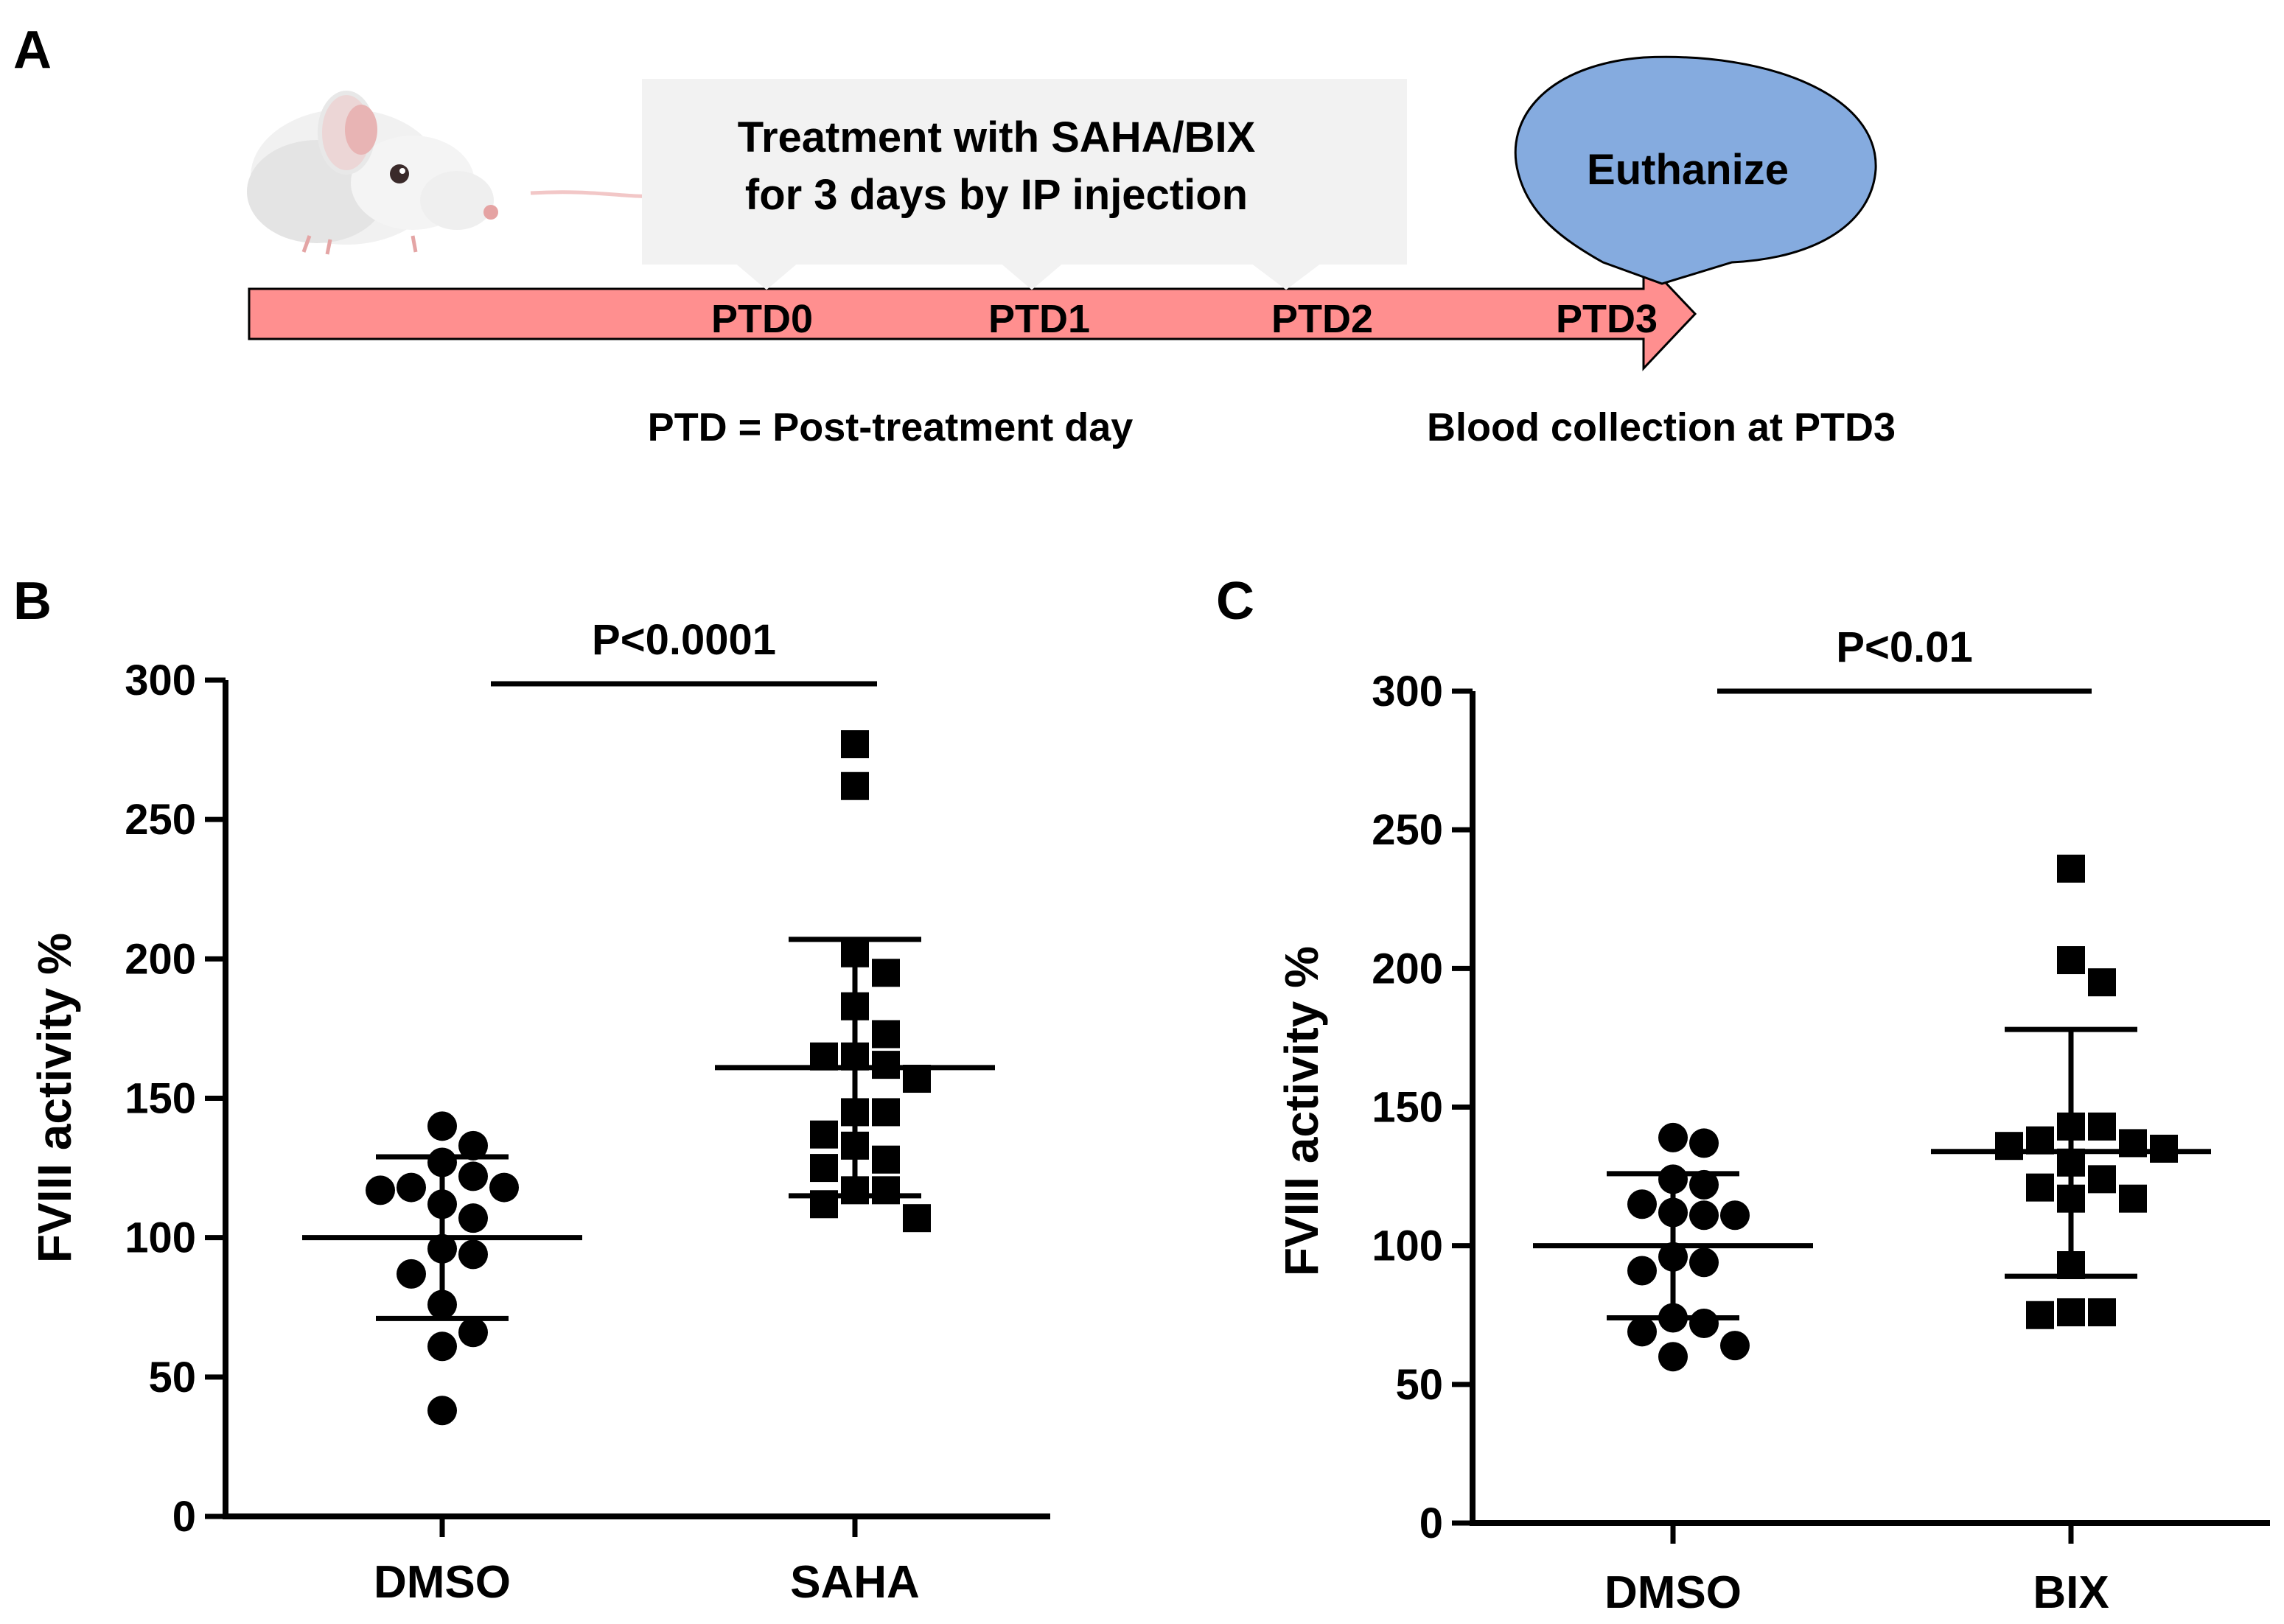 Image resolution: width=2284 pixels, height=1624 pixels. I want to click on treatment-text-line1: Treatment with SAHA/BIX, so click(997, 137).